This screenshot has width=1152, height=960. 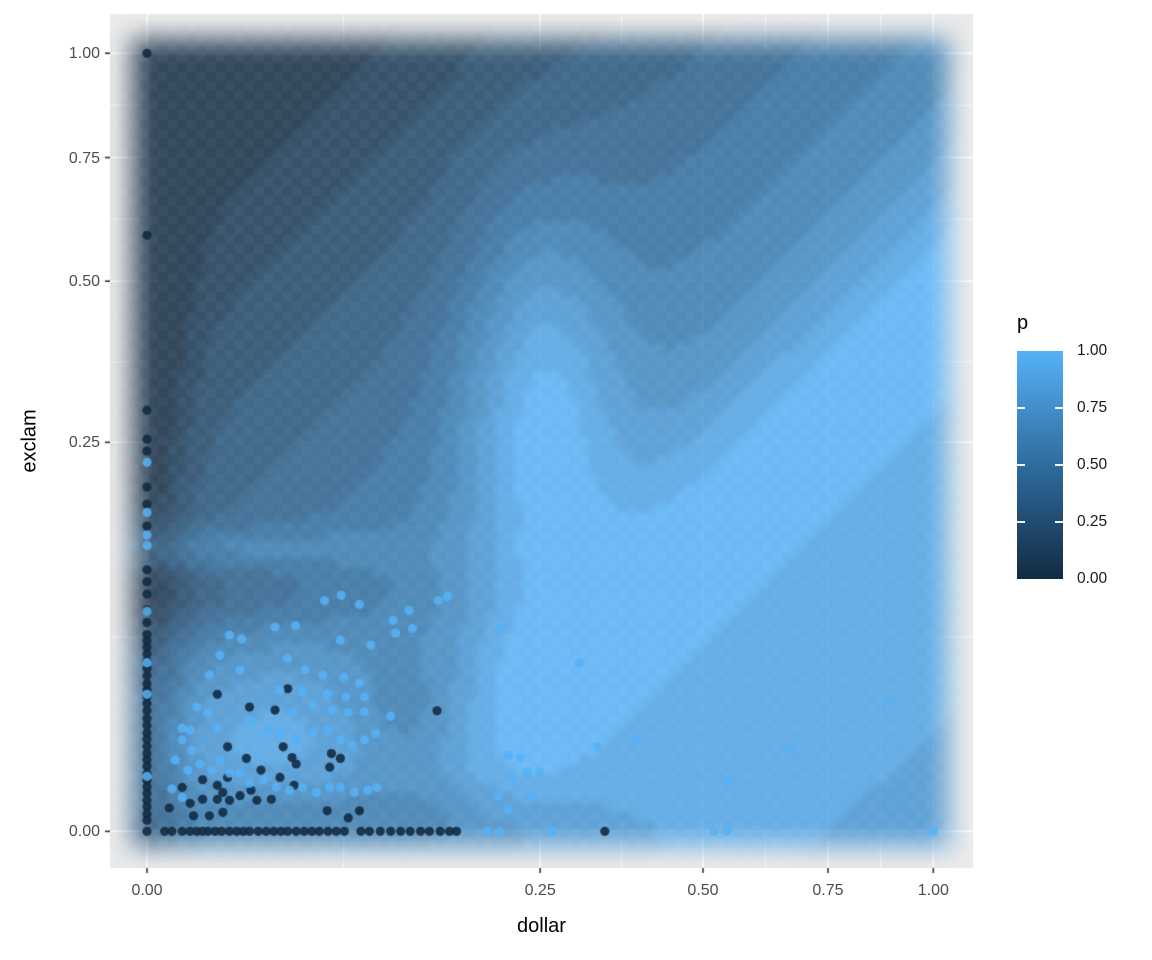 I want to click on x-tick-label-0.25: 0.25, so click(x=540, y=890).